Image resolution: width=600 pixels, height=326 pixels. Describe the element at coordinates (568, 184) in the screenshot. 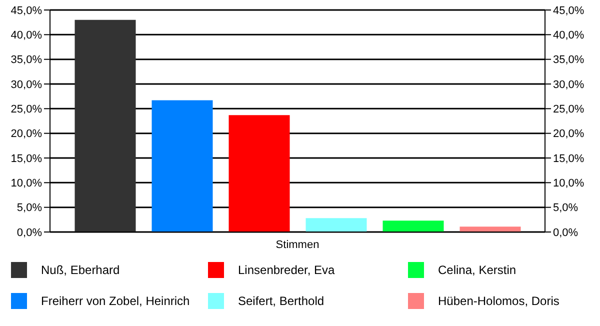

I see `text: 10,0%` at that location.